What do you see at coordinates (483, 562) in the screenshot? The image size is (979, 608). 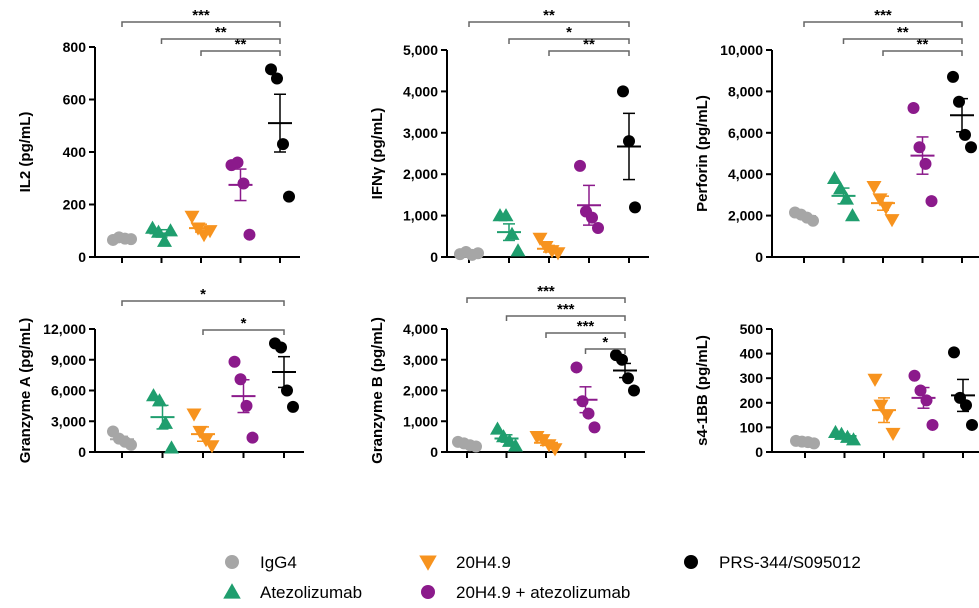 I see `legend-label: 20H4.9` at bounding box center [483, 562].